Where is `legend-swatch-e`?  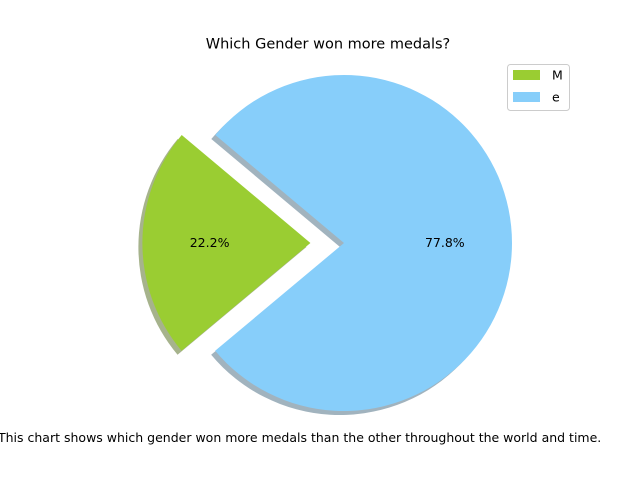 legend-swatch-e is located at coordinates (526, 97).